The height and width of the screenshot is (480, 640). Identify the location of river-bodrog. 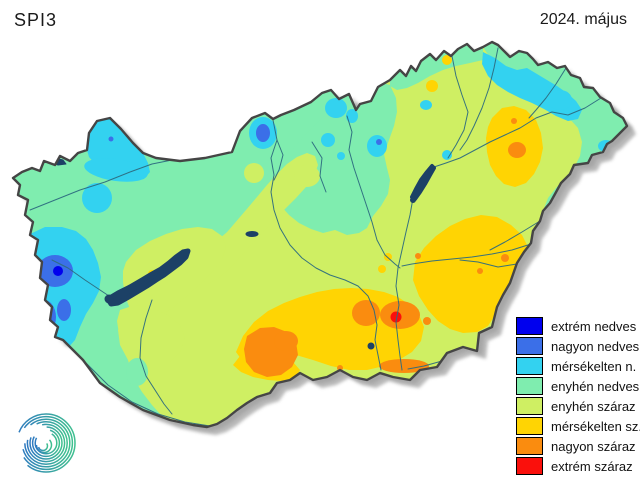
(547, 93).